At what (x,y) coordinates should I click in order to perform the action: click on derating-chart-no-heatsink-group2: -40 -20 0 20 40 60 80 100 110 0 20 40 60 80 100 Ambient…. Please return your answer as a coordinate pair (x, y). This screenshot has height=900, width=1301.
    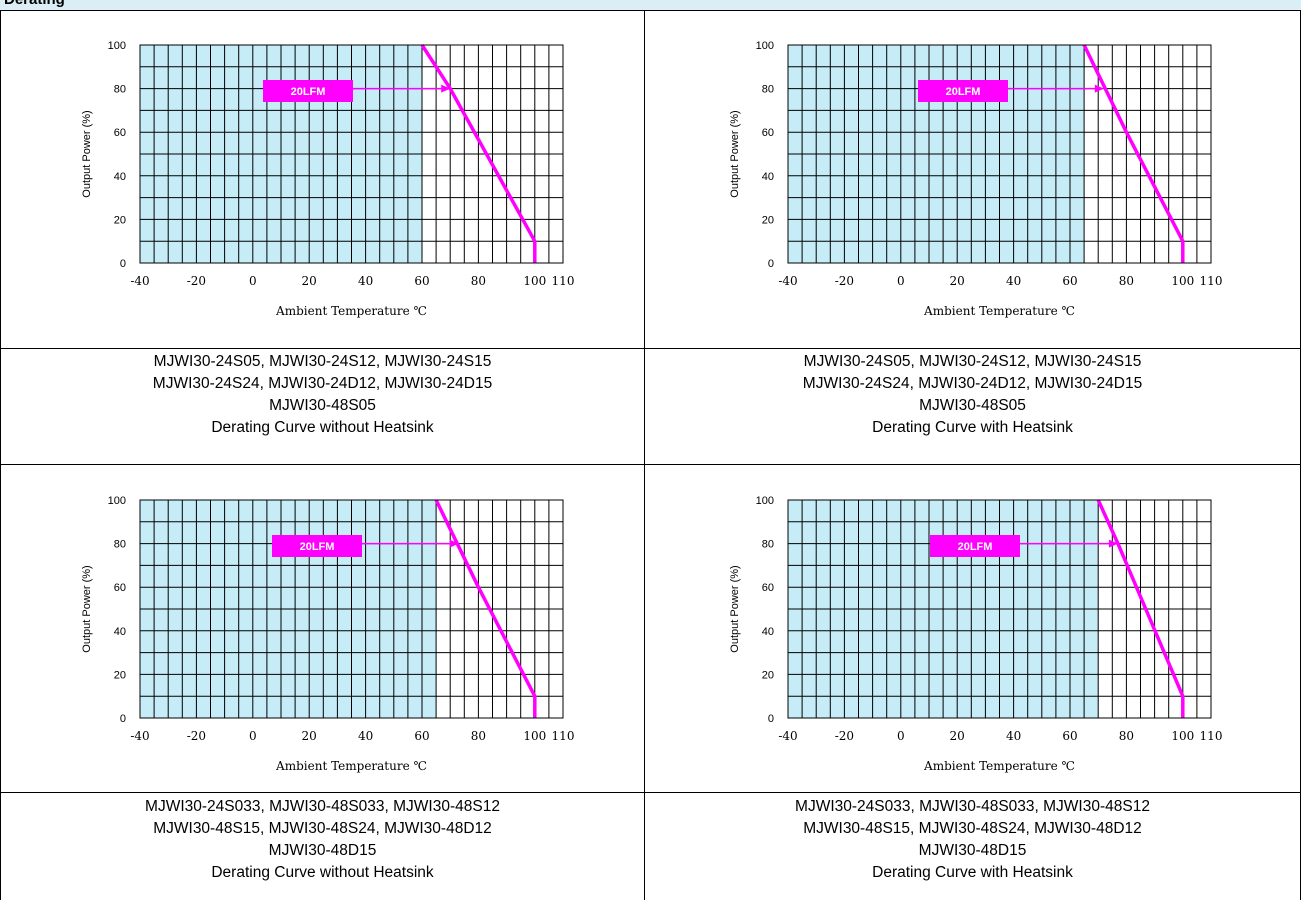
    Looking at the image, I should click on (328, 634).